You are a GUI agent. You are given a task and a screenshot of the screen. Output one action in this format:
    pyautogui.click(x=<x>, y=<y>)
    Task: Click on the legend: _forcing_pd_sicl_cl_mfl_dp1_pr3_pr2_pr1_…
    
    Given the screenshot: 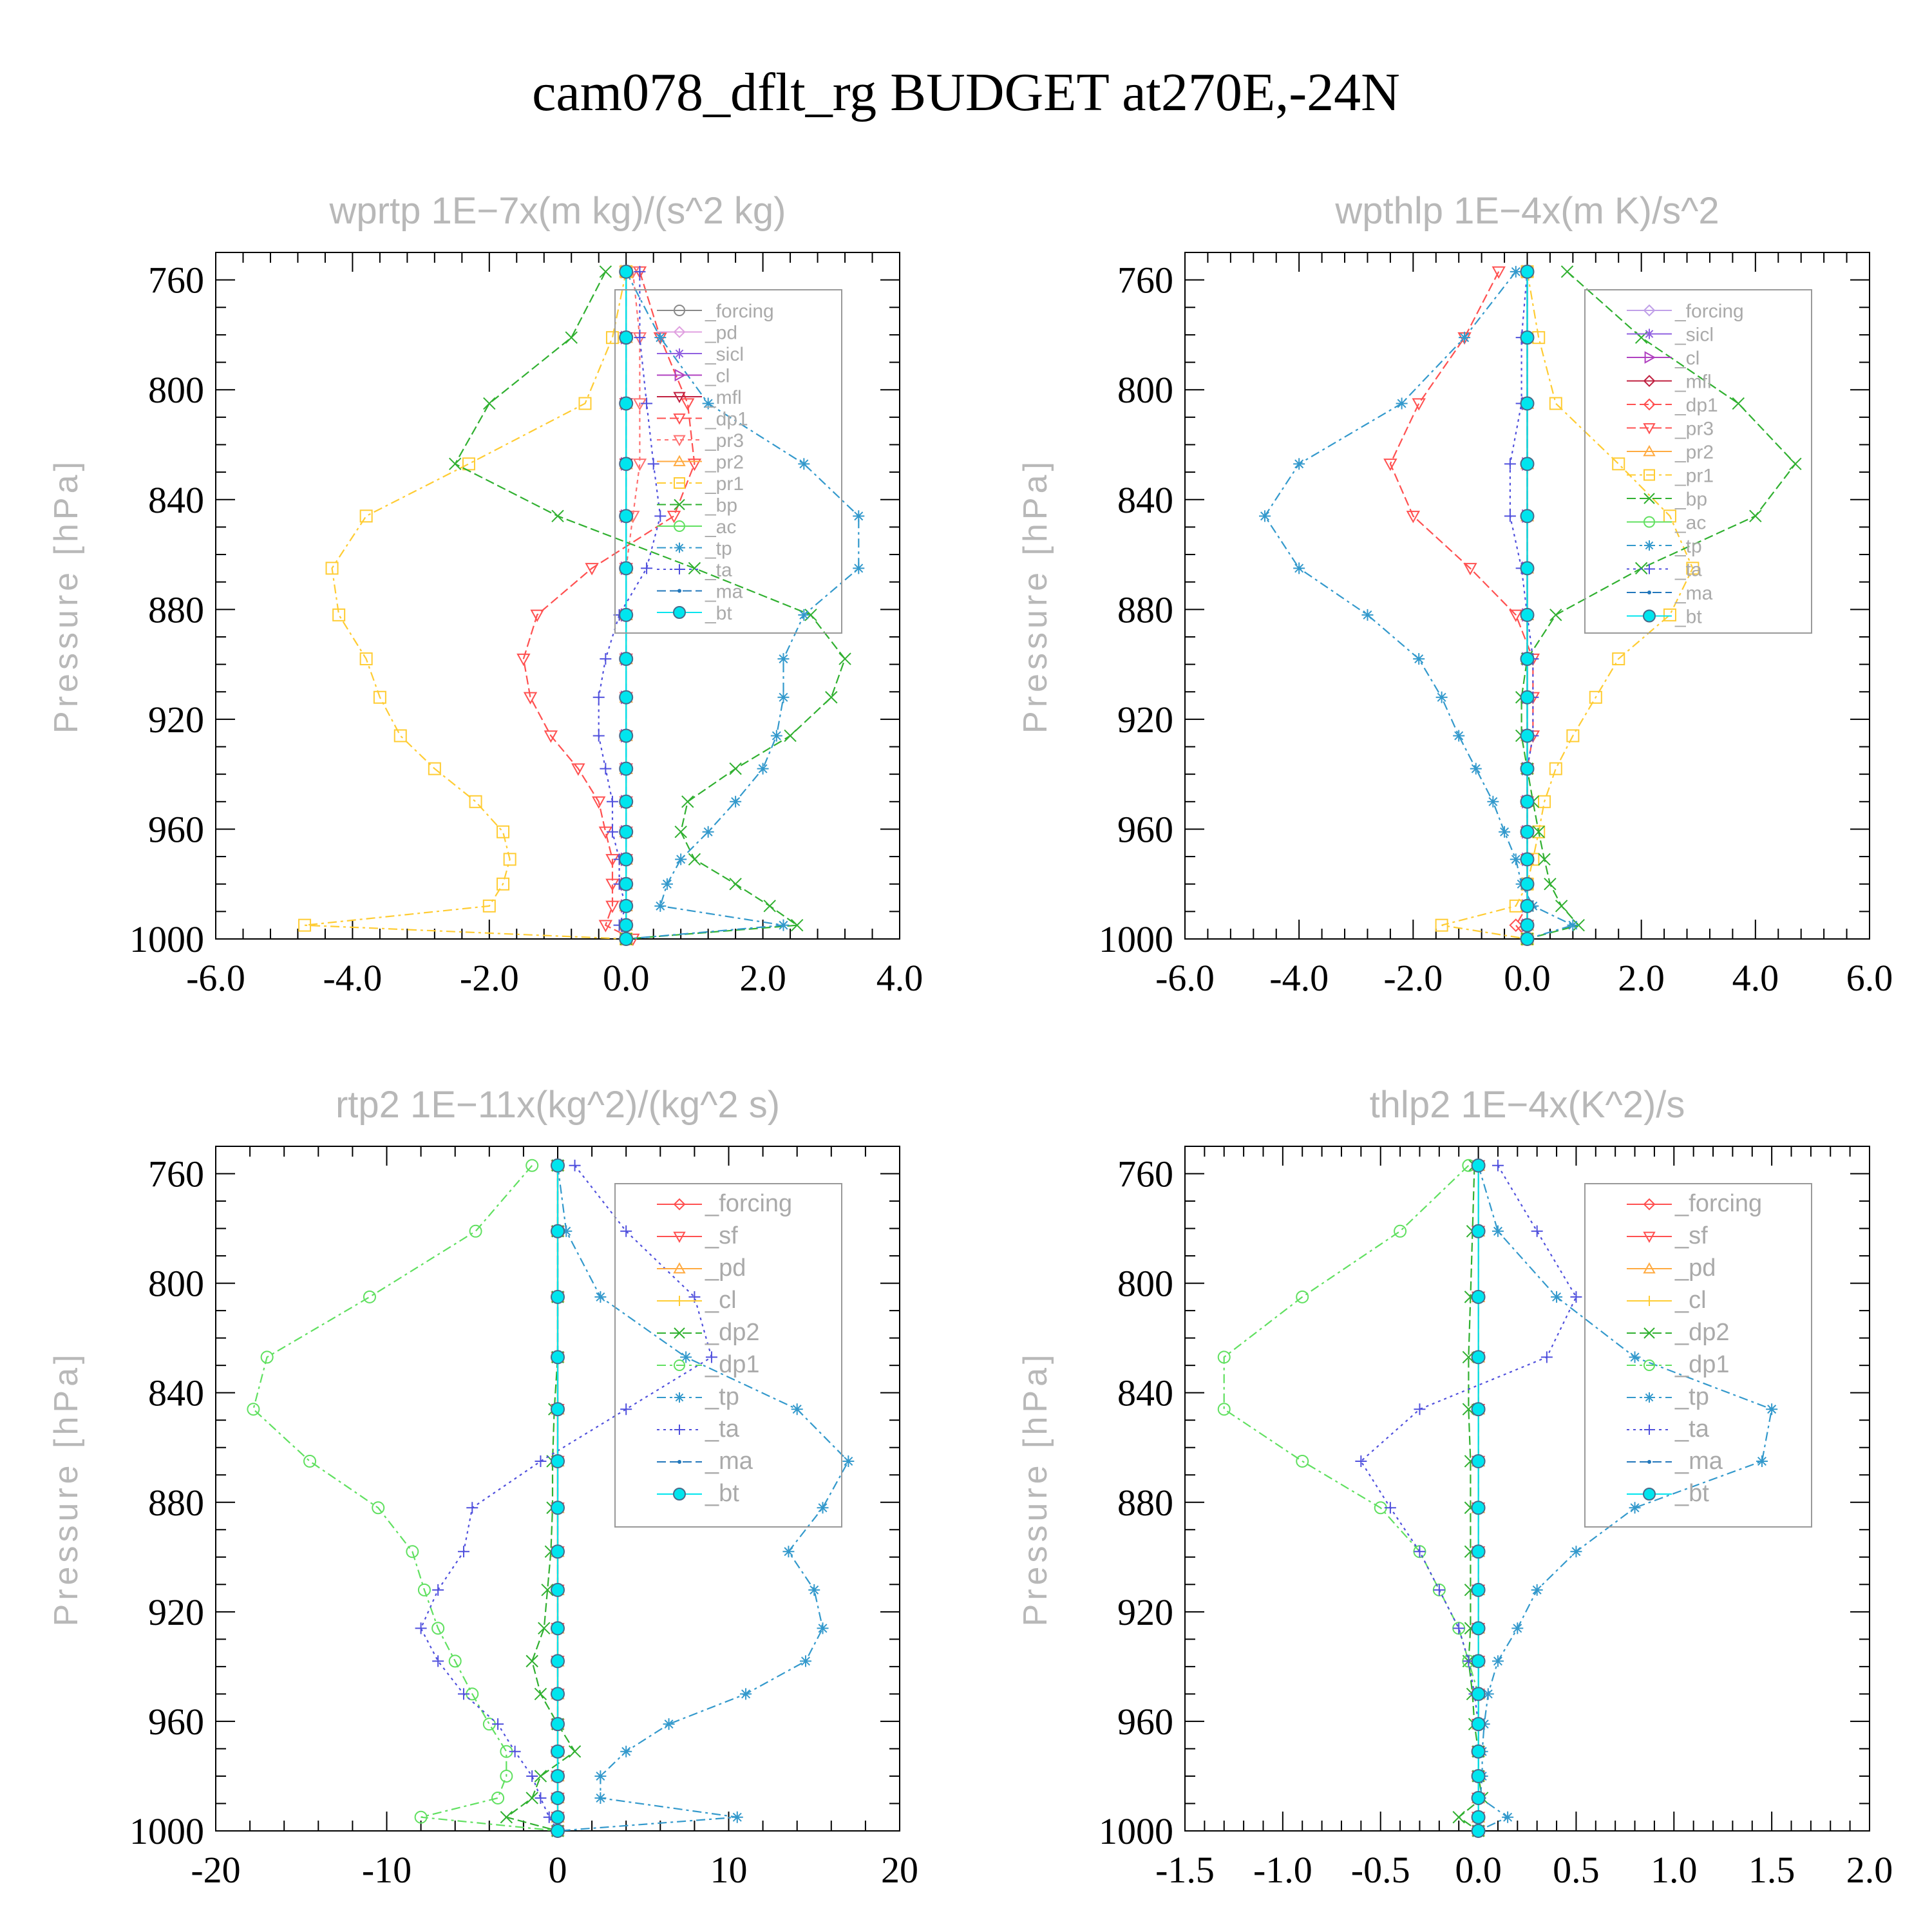 What is the action you would take?
    pyautogui.click(x=728, y=462)
    